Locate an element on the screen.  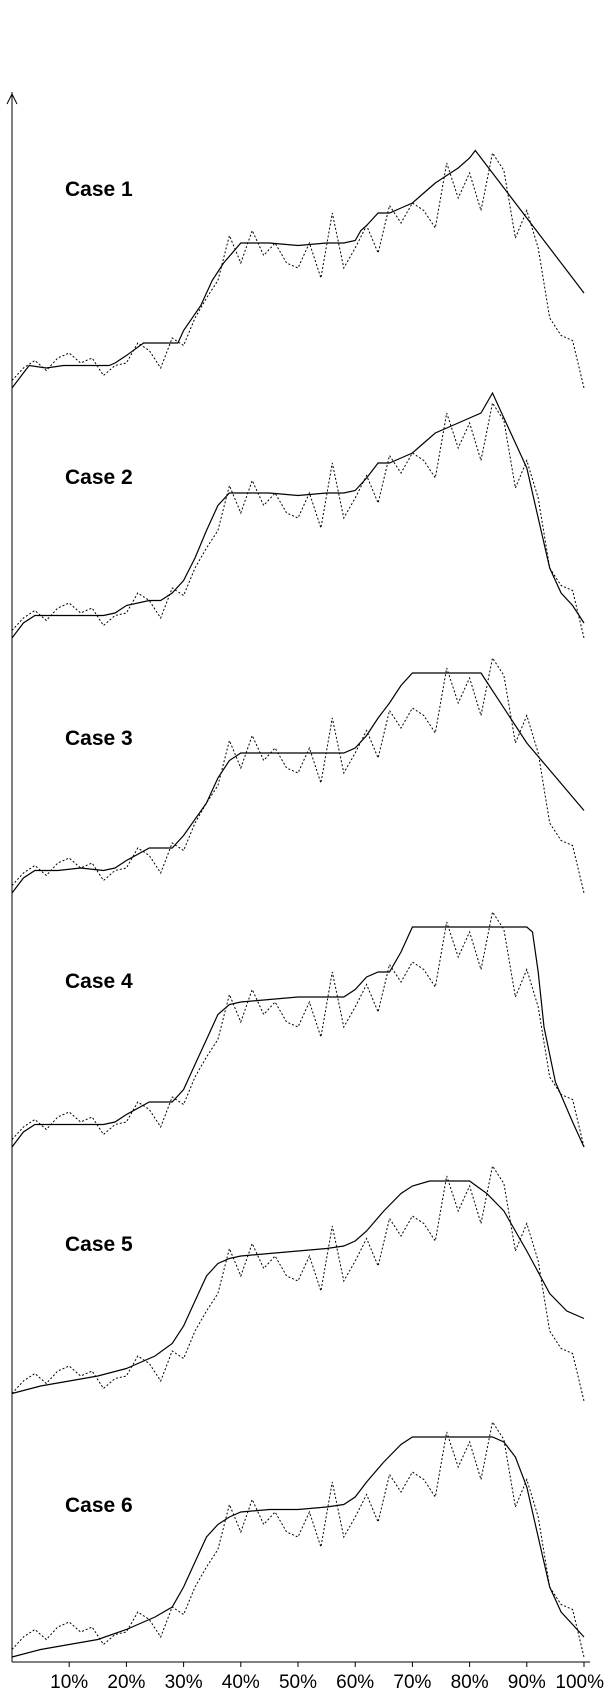
x-tick-label: 70% is located at coordinates (412, 1682).